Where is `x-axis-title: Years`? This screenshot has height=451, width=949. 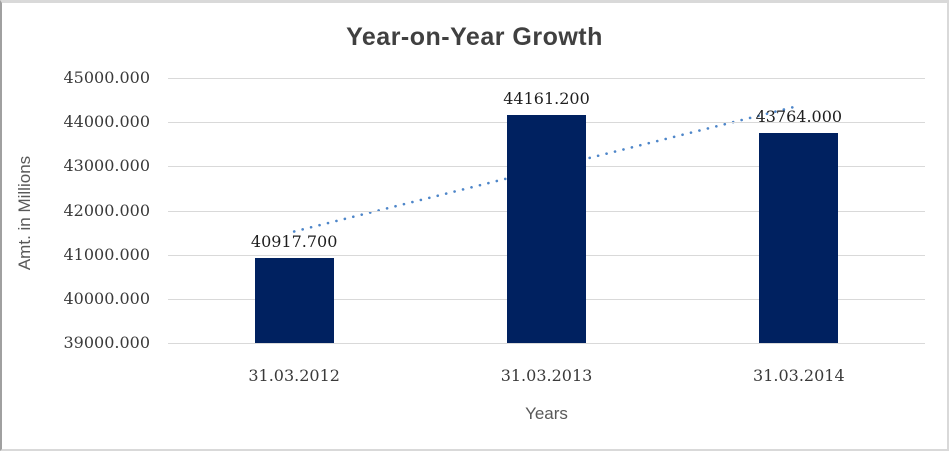
x-axis-title: Years is located at coordinates (546, 413).